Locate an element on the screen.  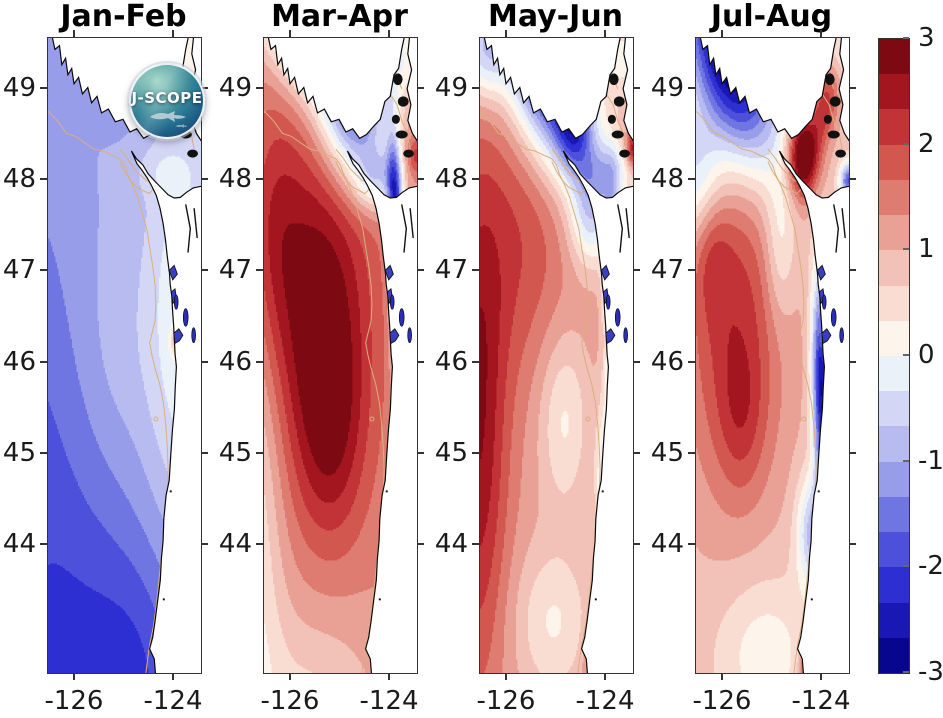
small-fish-icon is located at coordinates (181, 126).